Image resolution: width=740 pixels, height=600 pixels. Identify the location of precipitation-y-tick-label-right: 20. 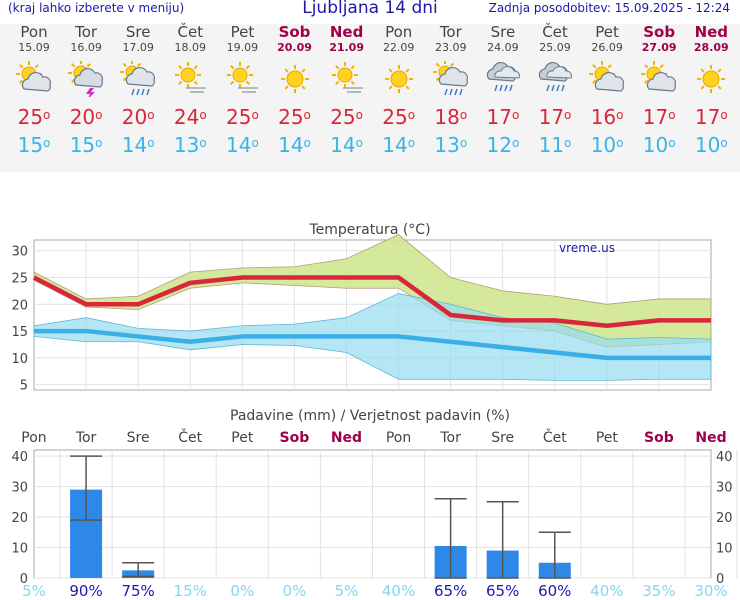
(724, 518).